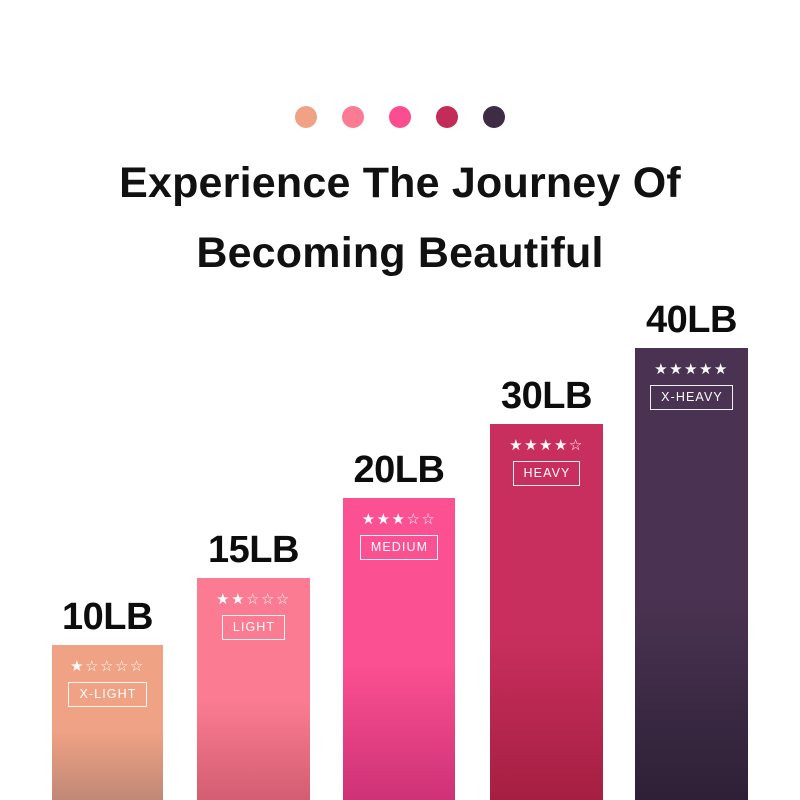  I want to click on bar-column: ★☆☆☆☆ X-LIGHT, so click(107, 722).